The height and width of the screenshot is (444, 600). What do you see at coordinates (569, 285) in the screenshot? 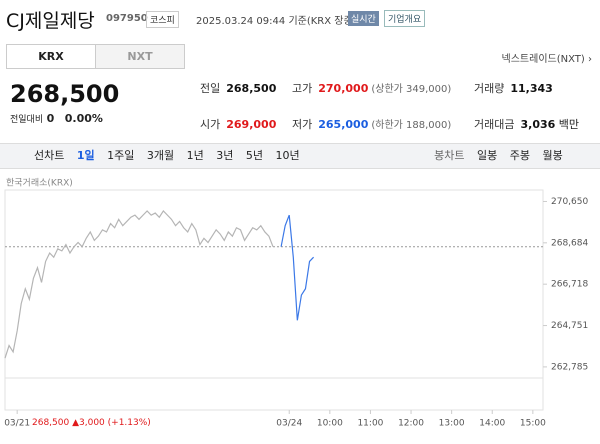
I see `y-tick-label: 266,718` at bounding box center [569, 285].